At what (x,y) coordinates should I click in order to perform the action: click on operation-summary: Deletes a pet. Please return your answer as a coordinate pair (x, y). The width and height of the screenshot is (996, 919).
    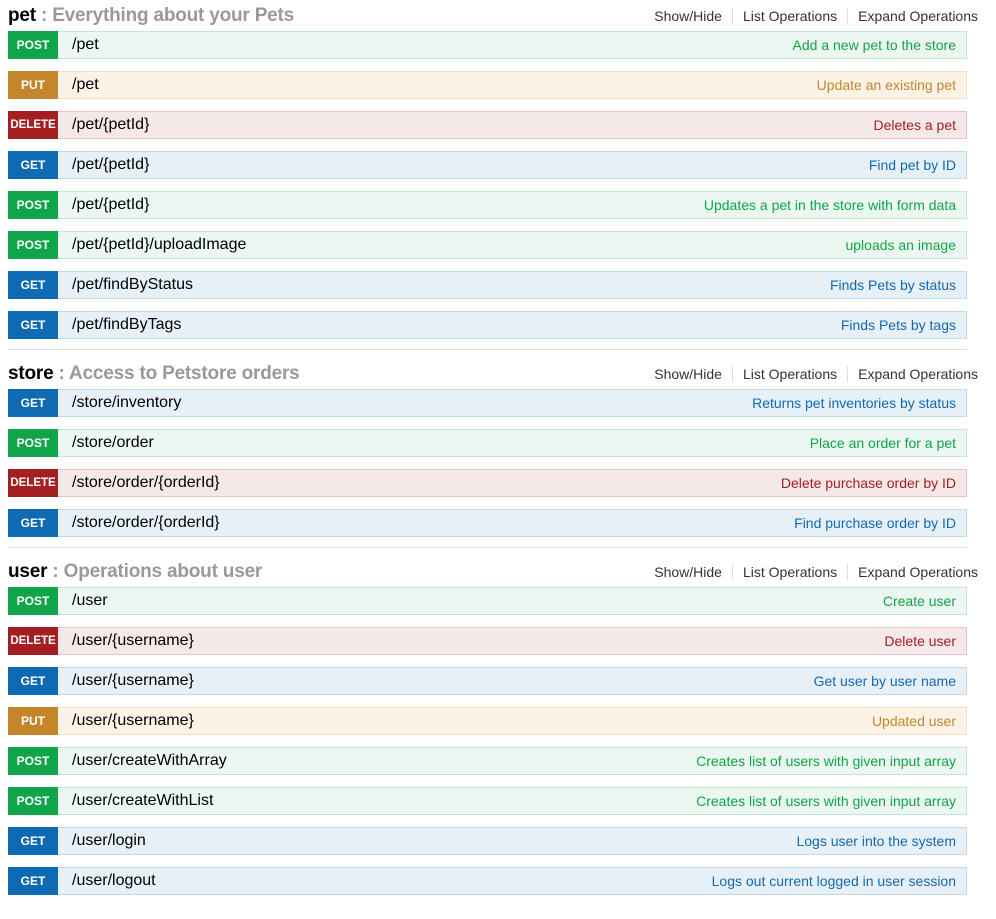
    Looking at the image, I should click on (915, 125).